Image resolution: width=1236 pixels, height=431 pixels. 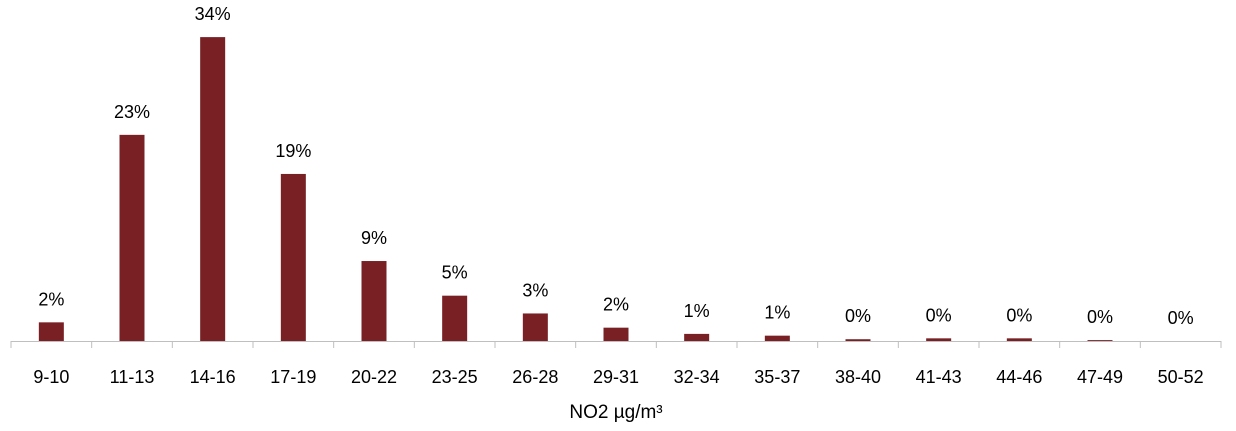 I want to click on data-label: 23%, so click(x=132, y=112).